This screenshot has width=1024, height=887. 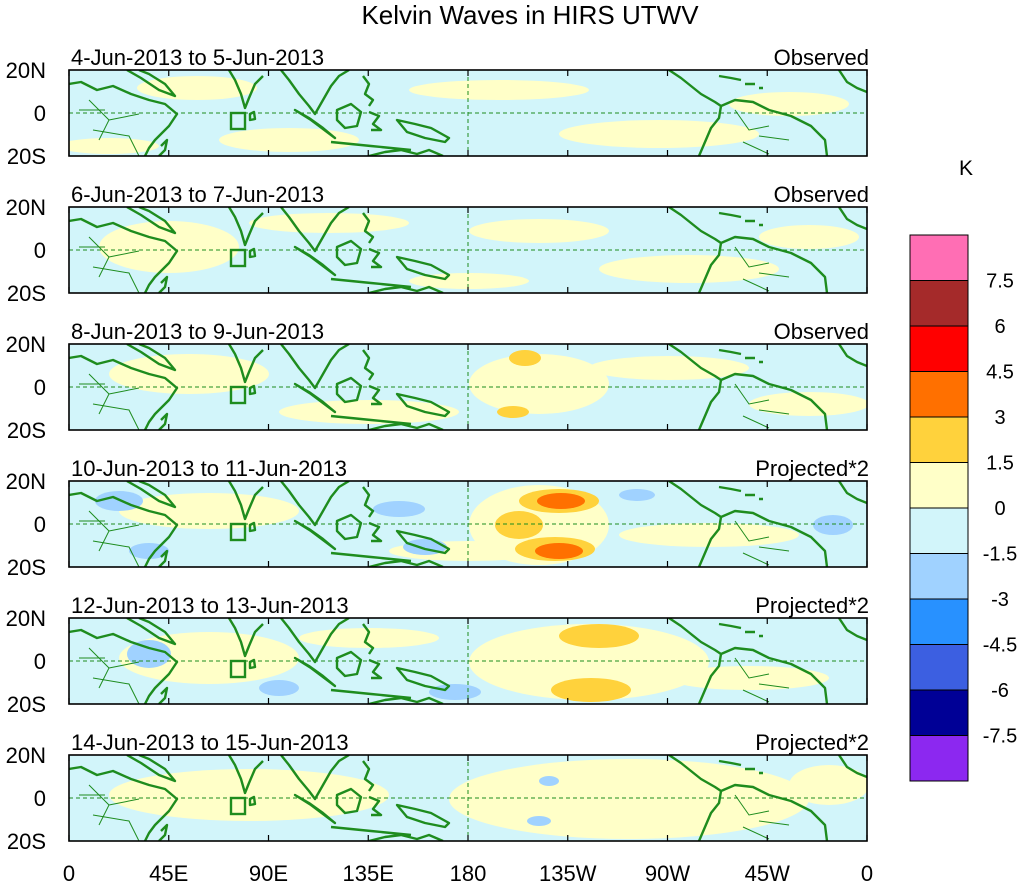 What do you see at coordinates (867, 873) in the screenshot?
I see `longitude-label: 0` at bounding box center [867, 873].